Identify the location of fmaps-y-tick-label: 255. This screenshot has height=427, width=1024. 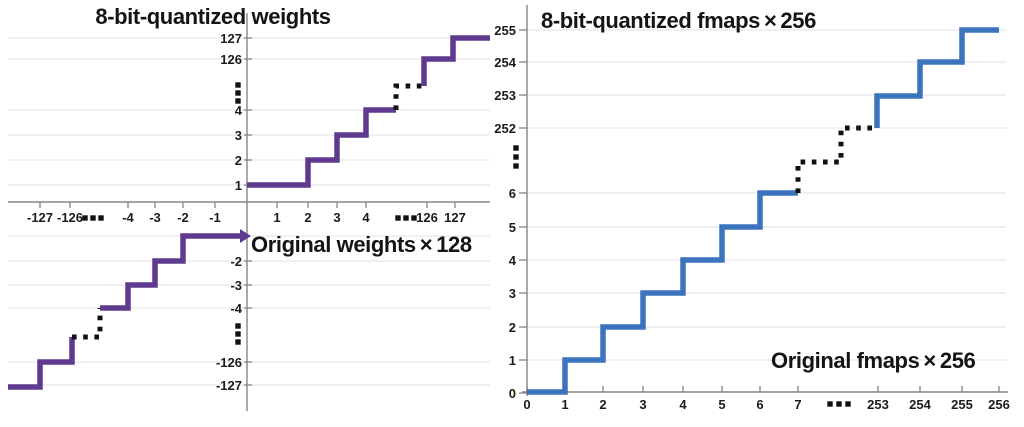
(505, 30).